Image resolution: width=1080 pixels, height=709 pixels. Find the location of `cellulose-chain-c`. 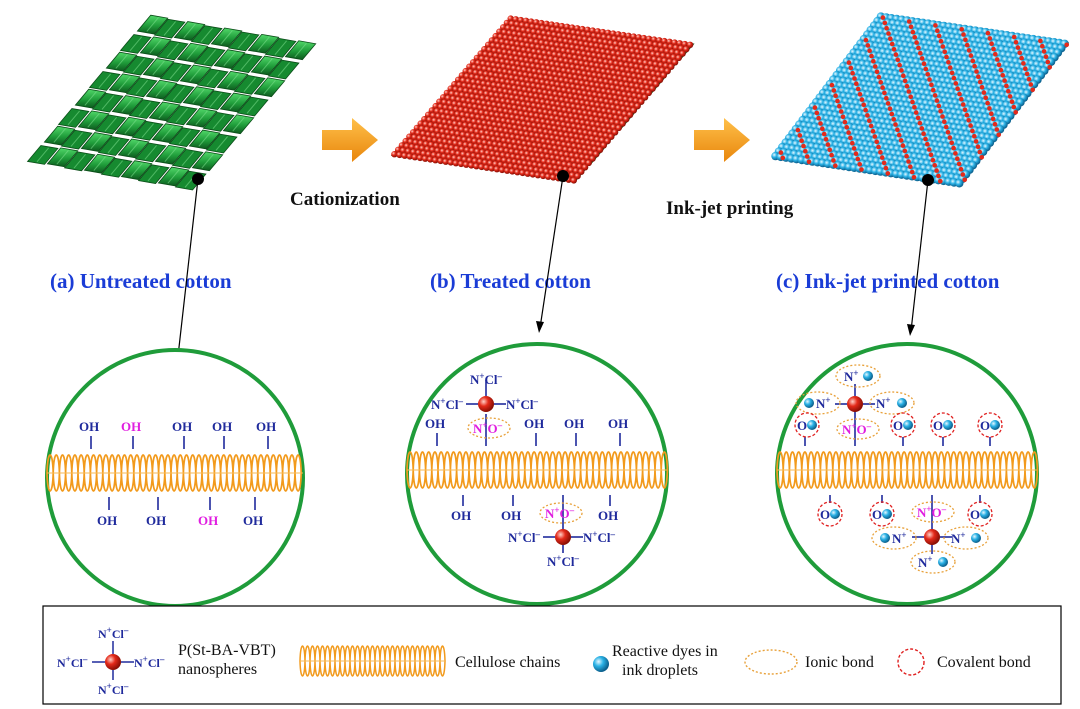

cellulose-chain-c is located at coordinates (907, 470).